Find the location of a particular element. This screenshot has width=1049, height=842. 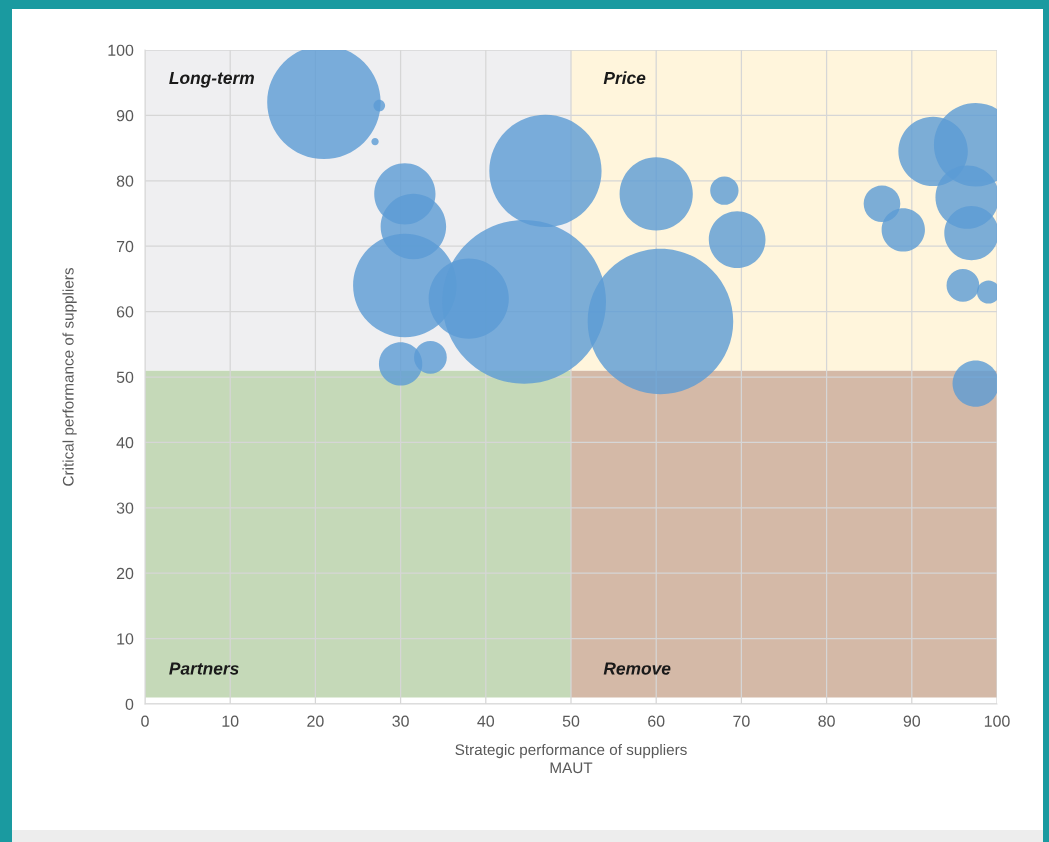

x-tick-label: 10 is located at coordinates (230, 721).